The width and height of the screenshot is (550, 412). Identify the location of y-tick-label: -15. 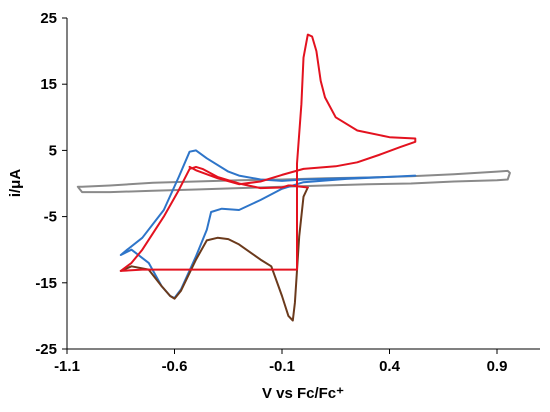
(46, 283).